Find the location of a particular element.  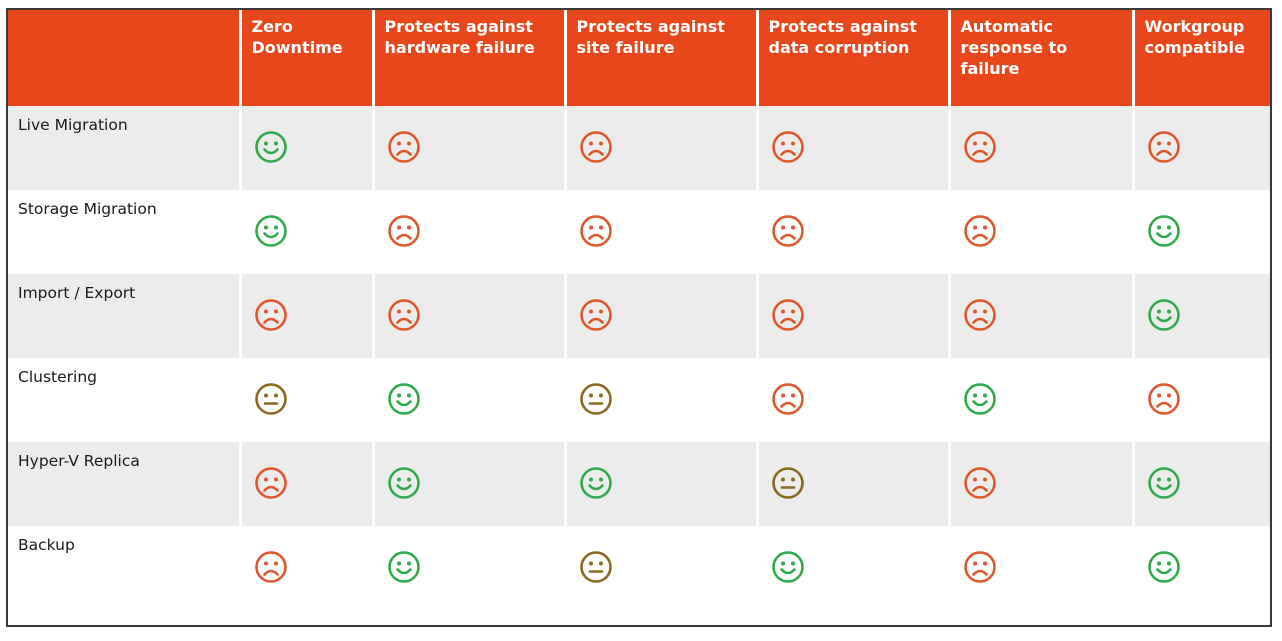

table-row: Import / Export is located at coordinates (639, 316).